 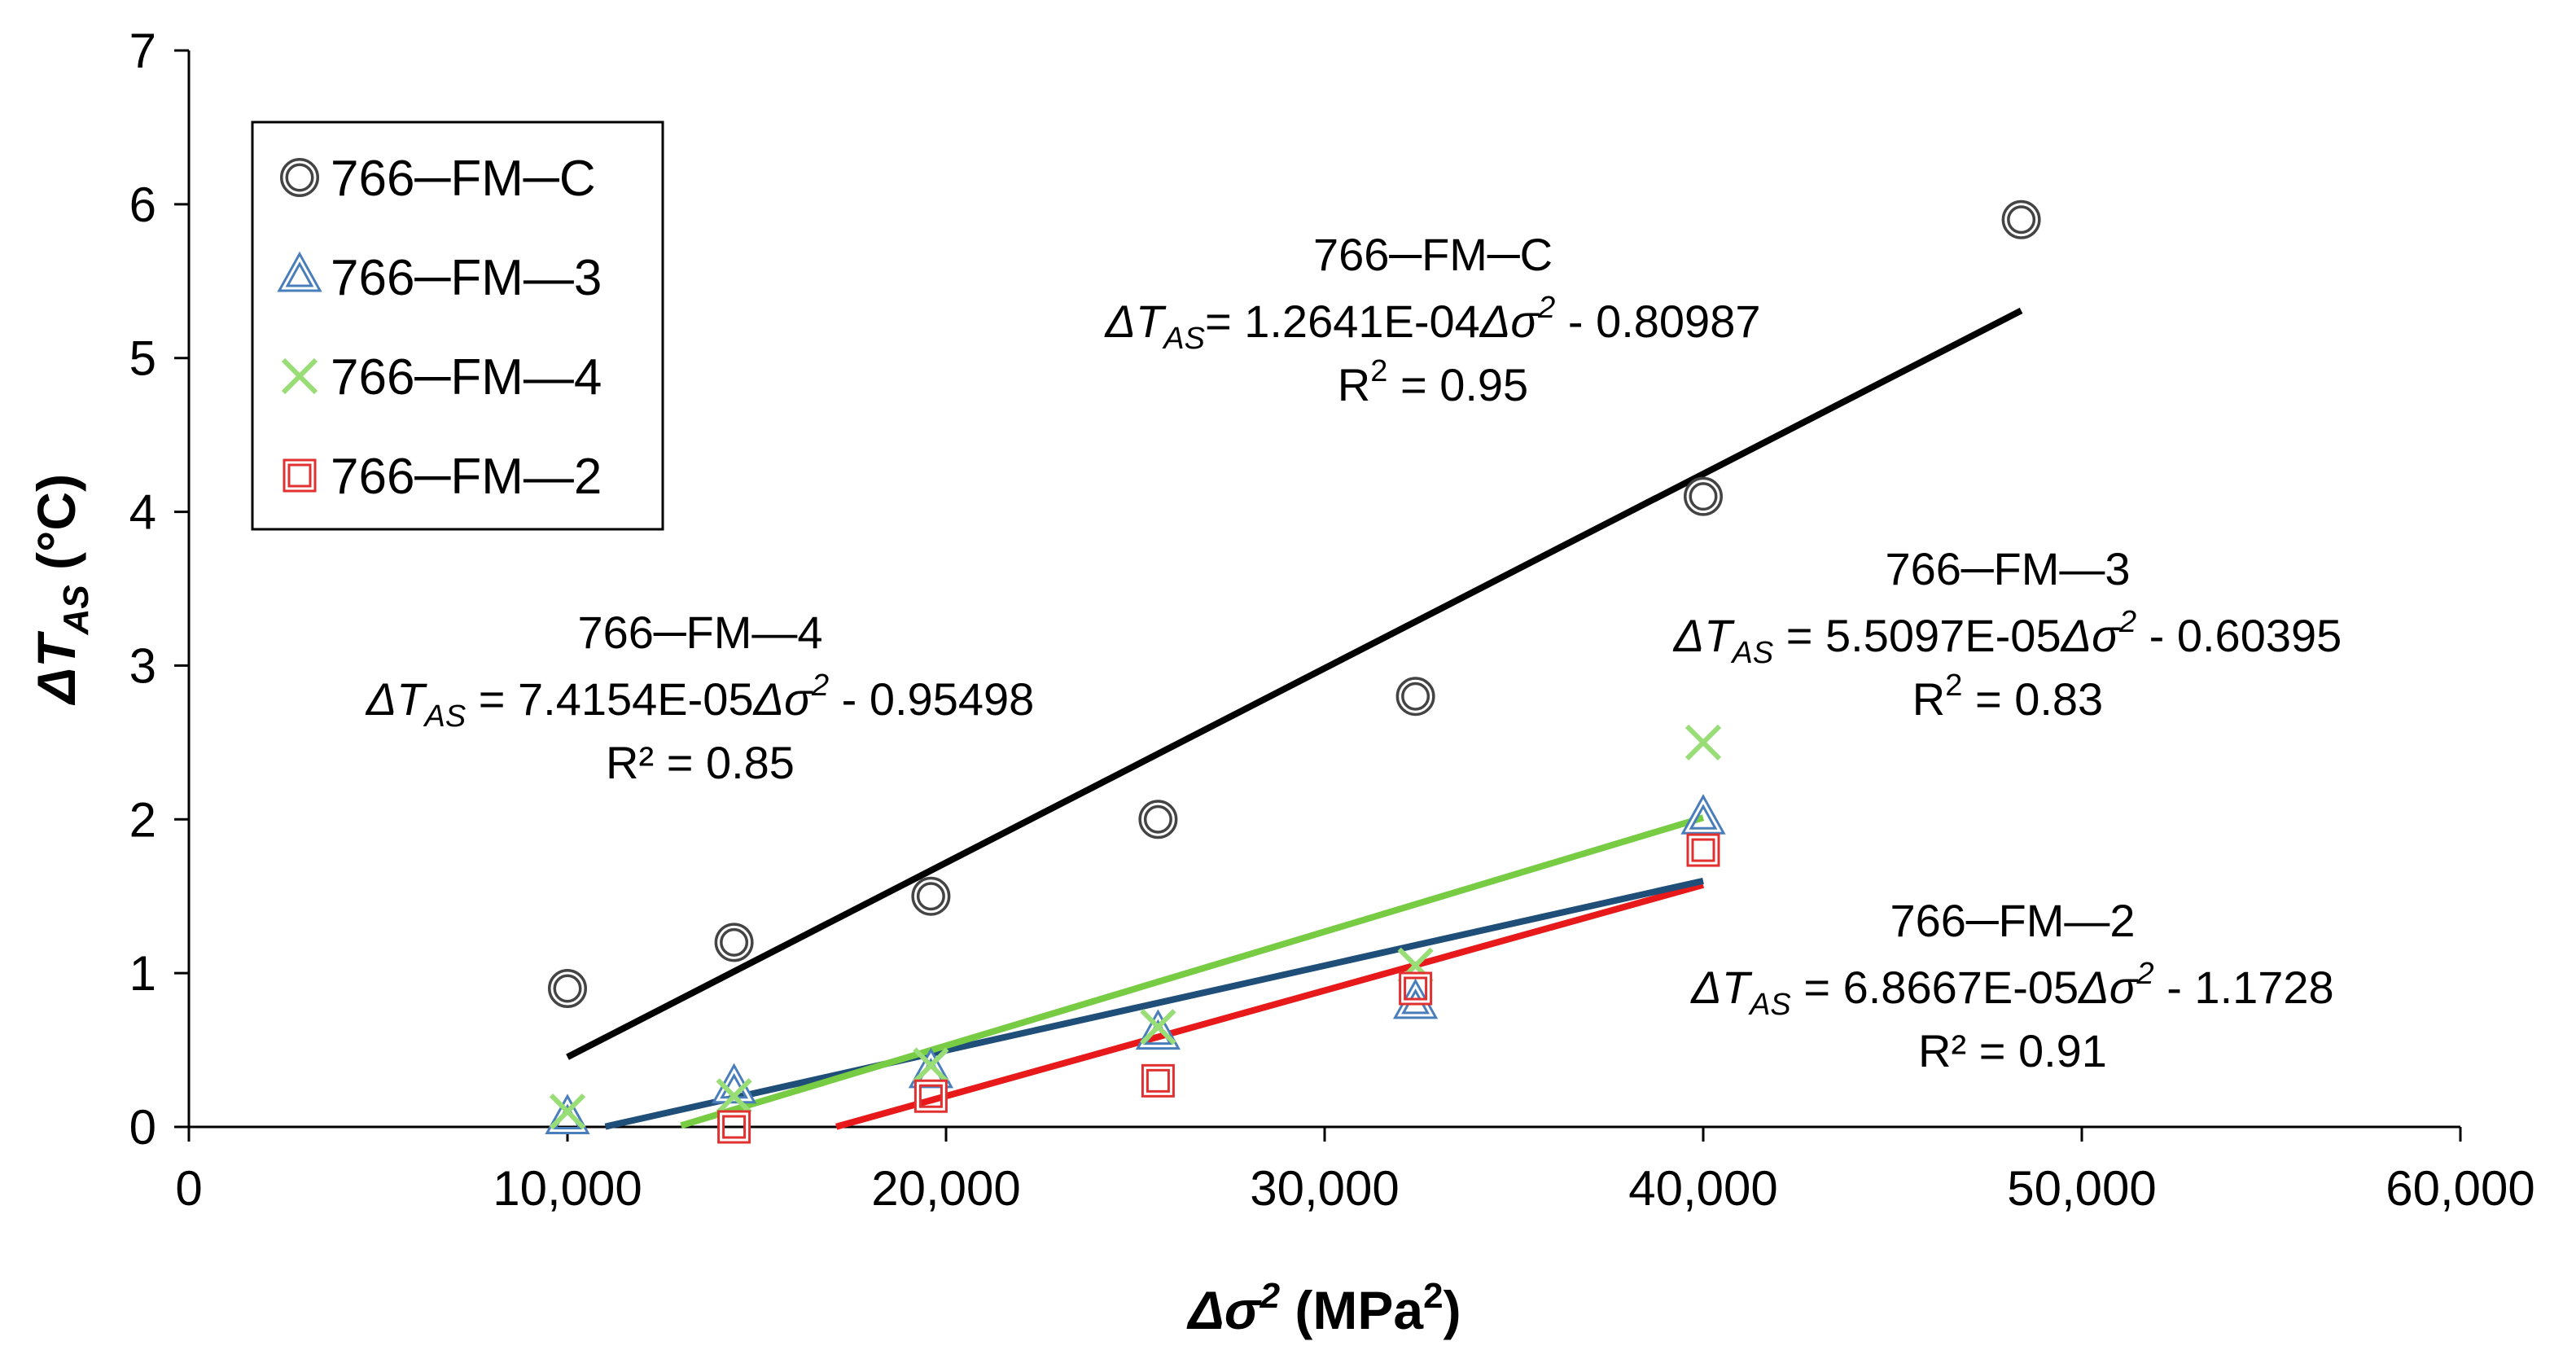 I want to click on r2-label: R² = 0.91, so click(x=2012, y=1050).